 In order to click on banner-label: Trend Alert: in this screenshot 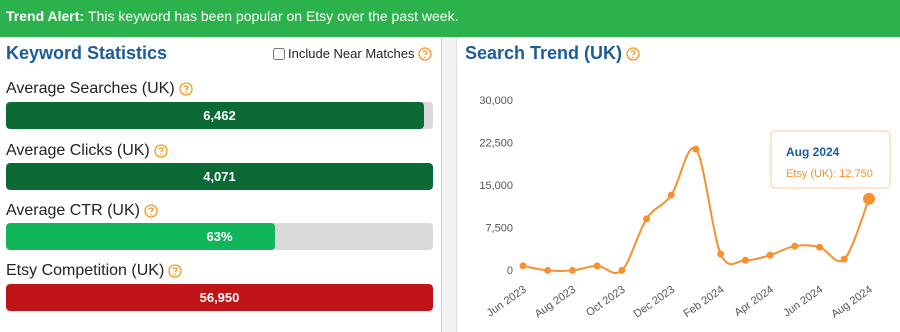, I will do `click(45, 16)`.